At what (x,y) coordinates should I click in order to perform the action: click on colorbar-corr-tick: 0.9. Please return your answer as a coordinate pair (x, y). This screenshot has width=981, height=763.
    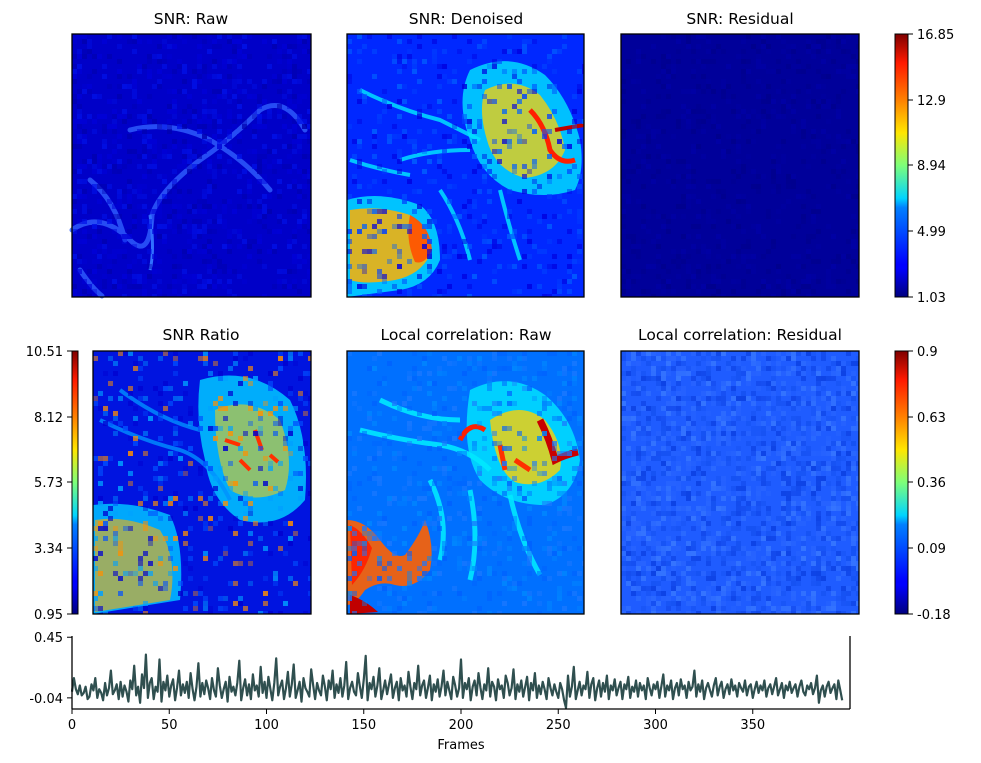
    Looking at the image, I should click on (927, 352).